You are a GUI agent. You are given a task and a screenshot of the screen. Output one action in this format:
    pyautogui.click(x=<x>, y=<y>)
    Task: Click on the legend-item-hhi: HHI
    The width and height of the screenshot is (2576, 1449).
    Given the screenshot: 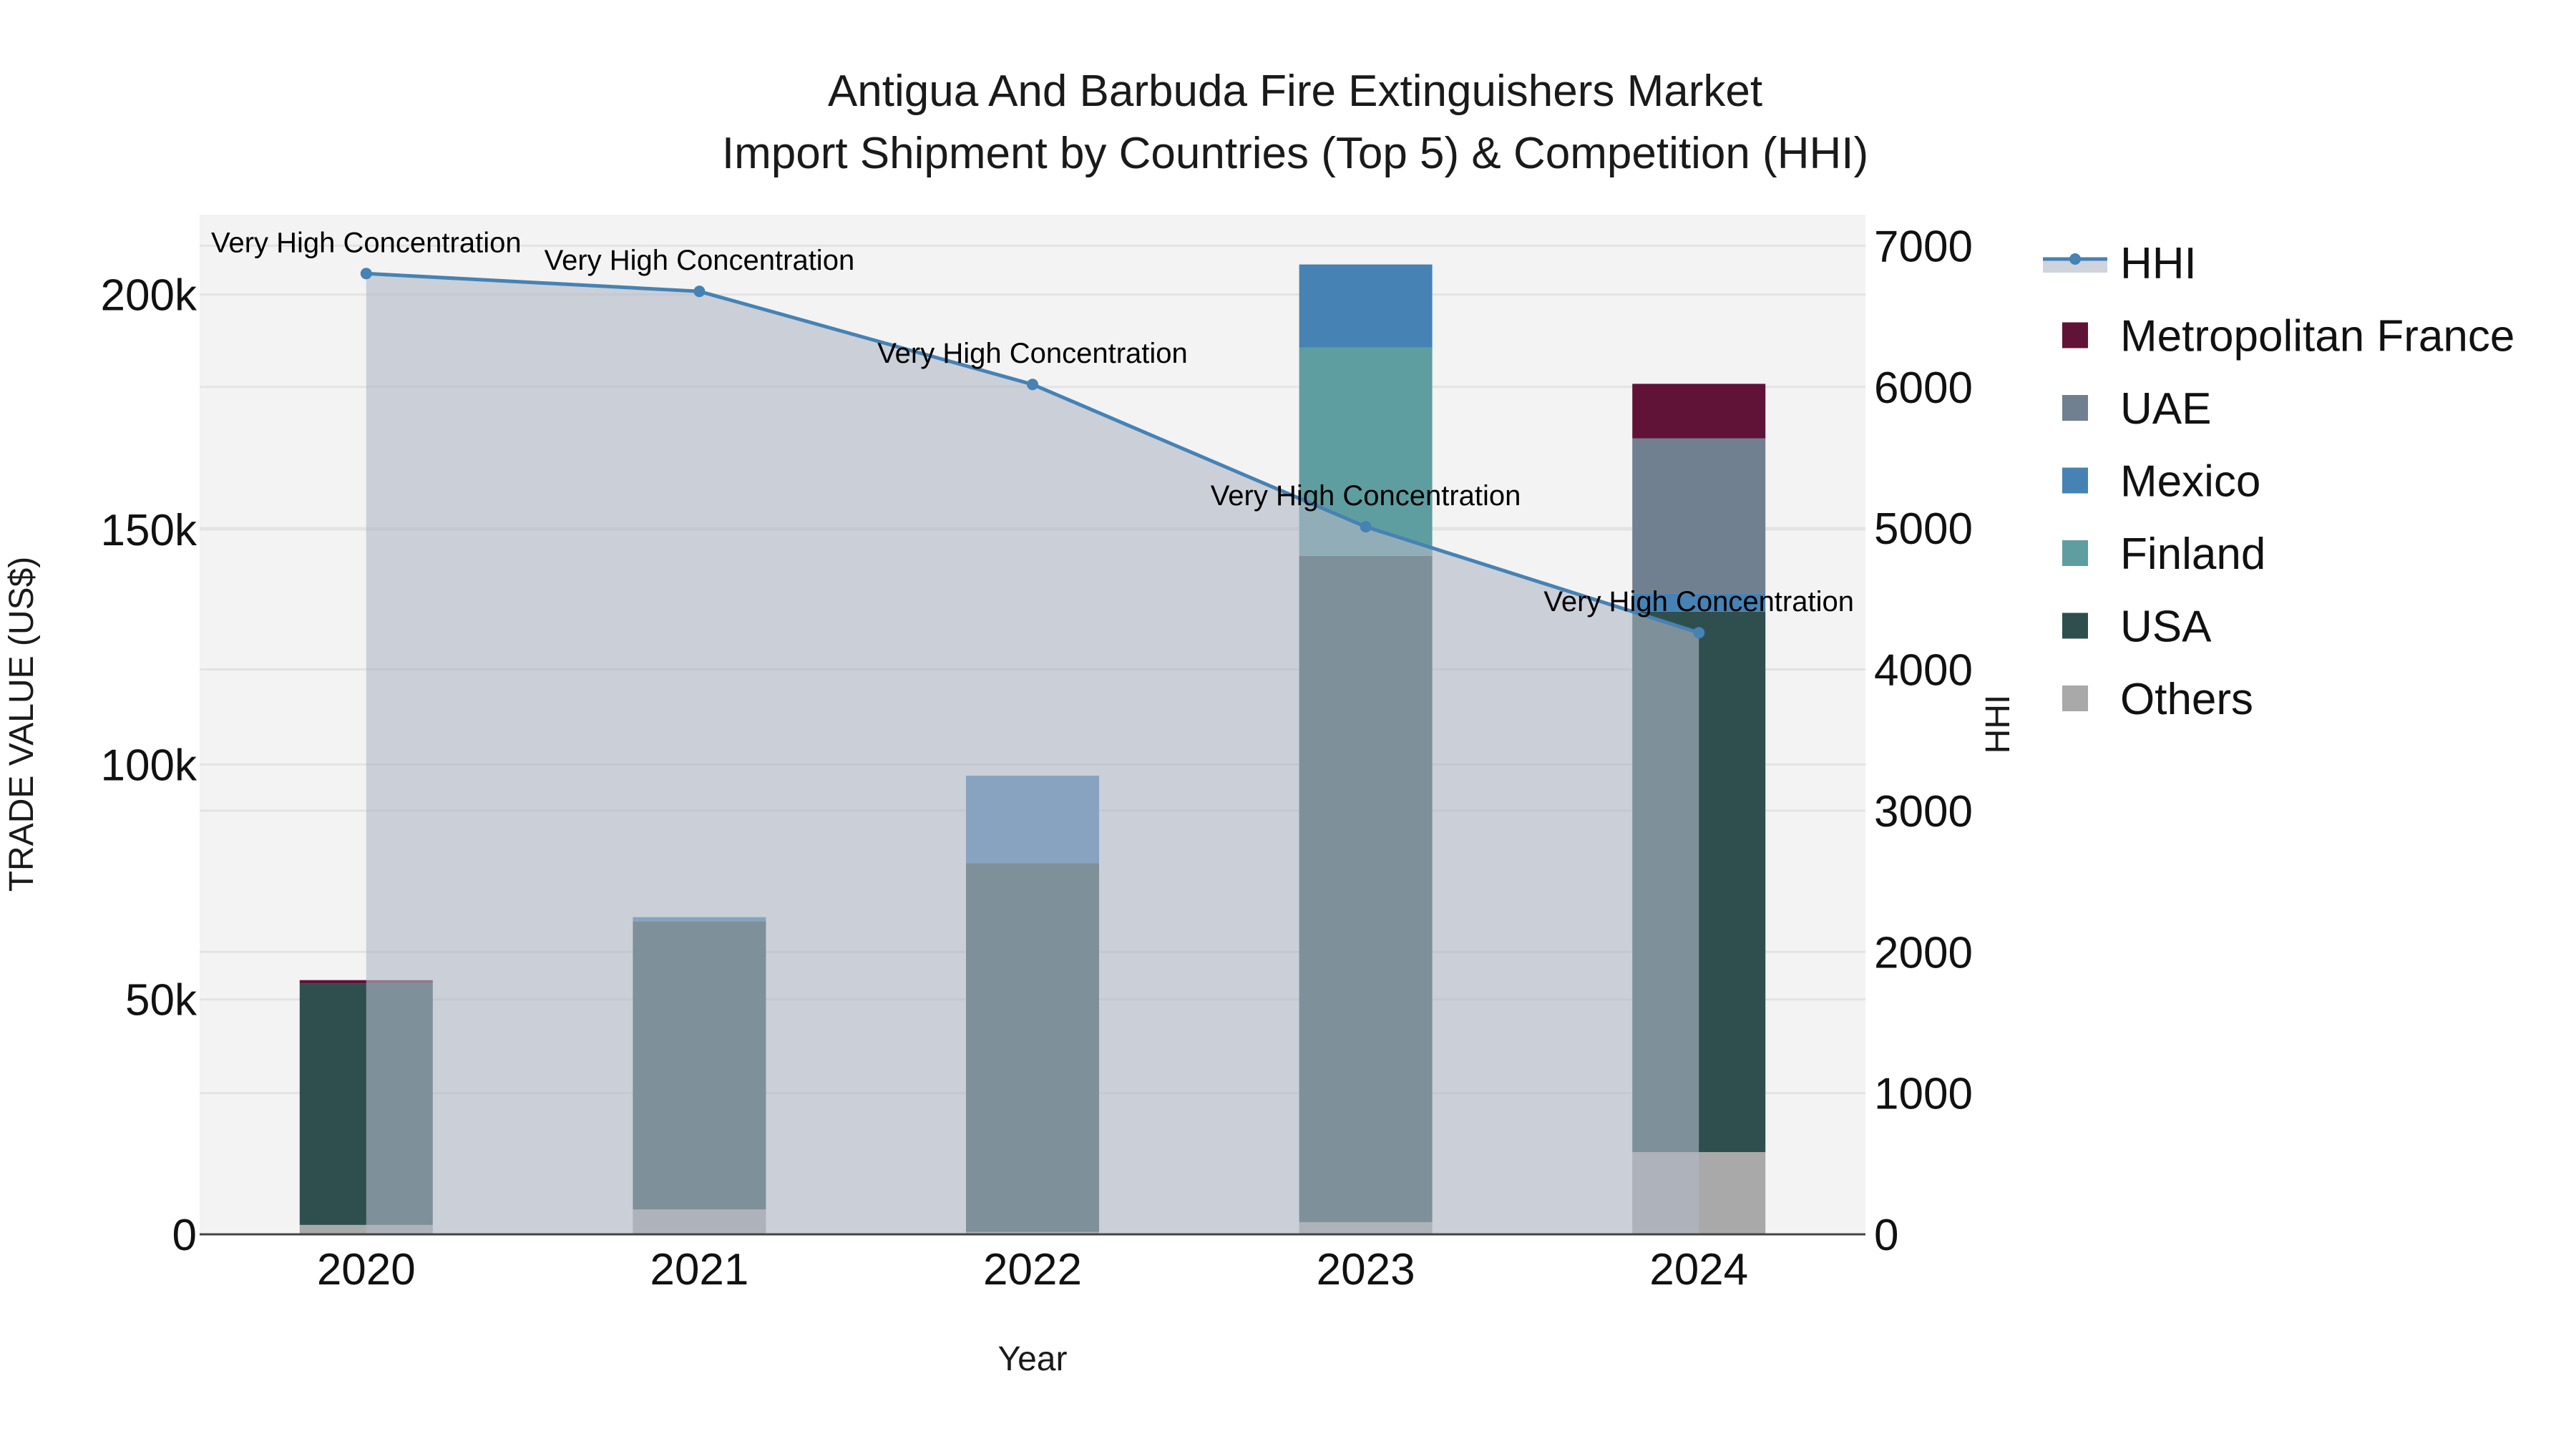 What is the action you would take?
    pyautogui.click(x=2120, y=263)
    